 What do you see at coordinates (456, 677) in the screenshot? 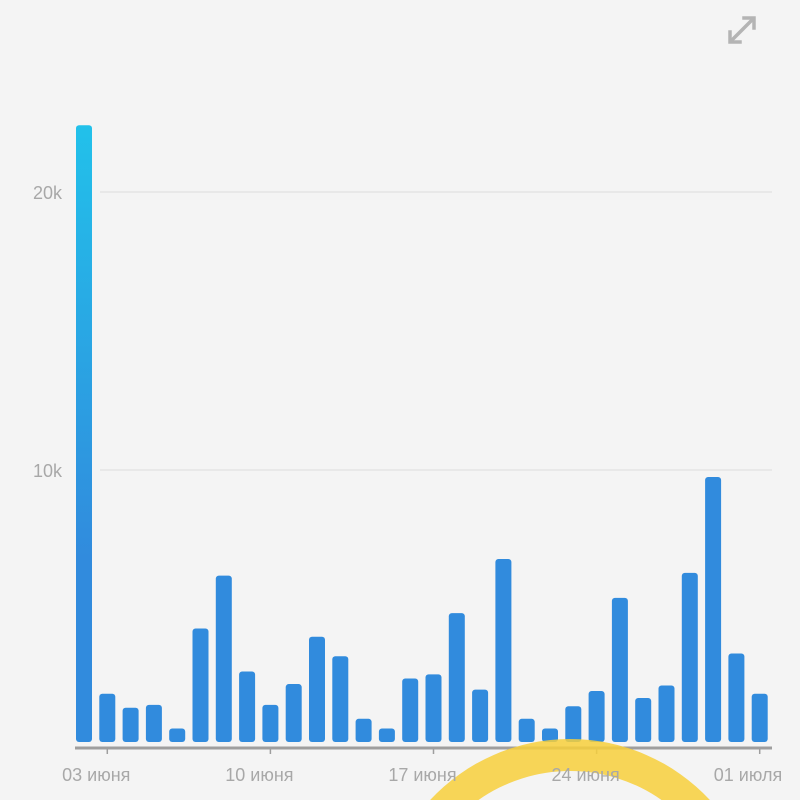
I see `bar-18-июня` at bounding box center [456, 677].